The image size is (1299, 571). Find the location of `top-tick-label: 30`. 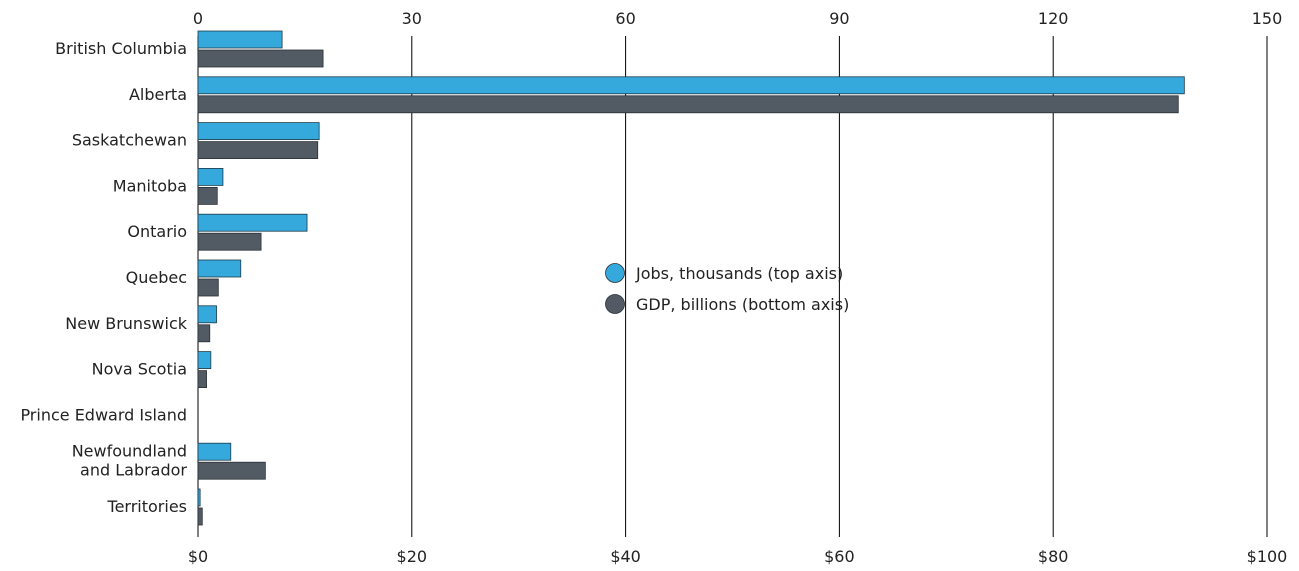

top-tick-label: 30 is located at coordinates (412, 18).